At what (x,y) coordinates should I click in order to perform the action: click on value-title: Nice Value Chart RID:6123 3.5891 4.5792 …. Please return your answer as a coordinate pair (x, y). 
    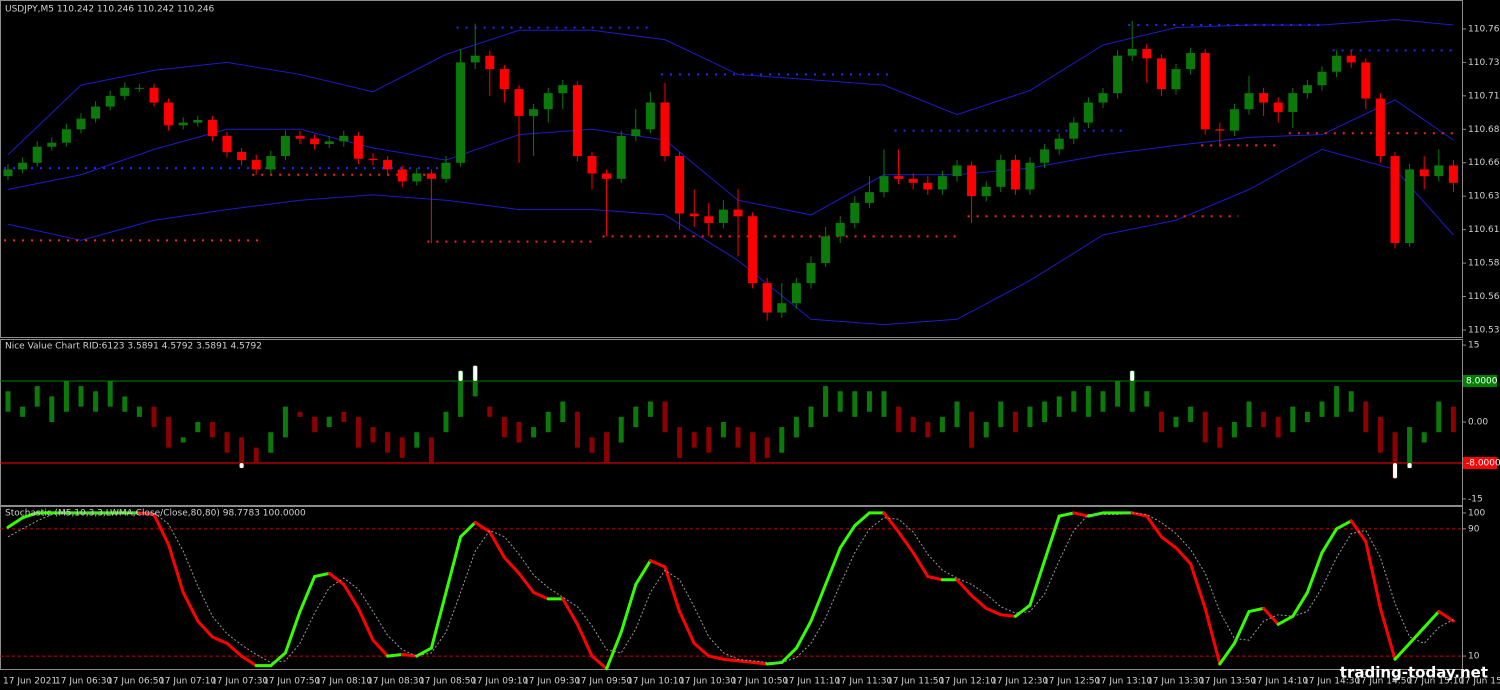
    Looking at the image, I should click on (133, 347).